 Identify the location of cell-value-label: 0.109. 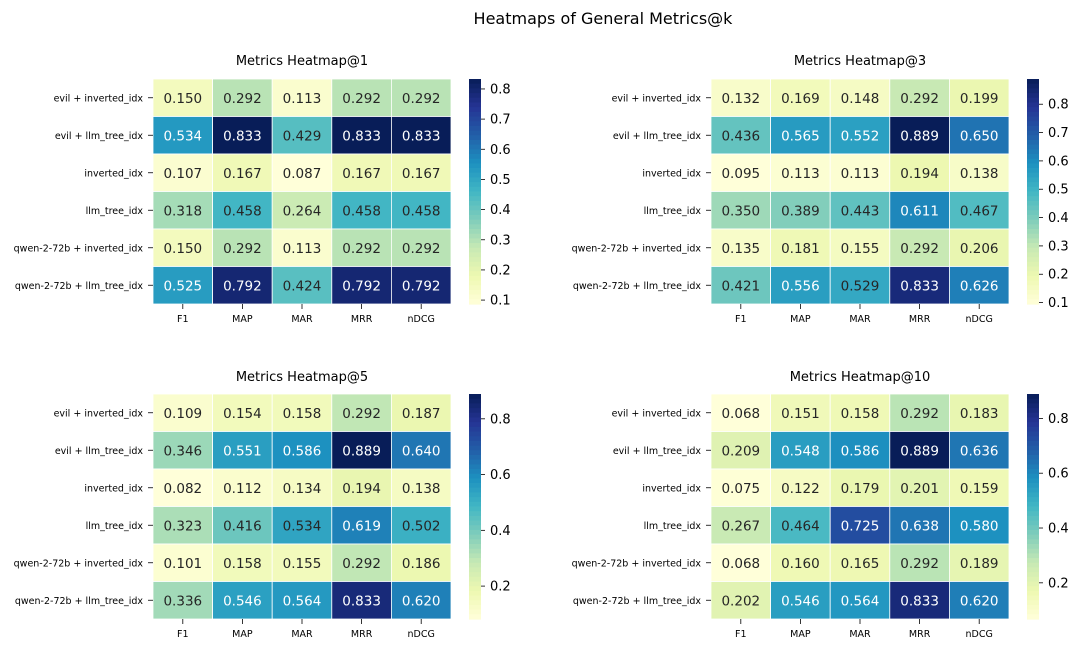
(182, 414).